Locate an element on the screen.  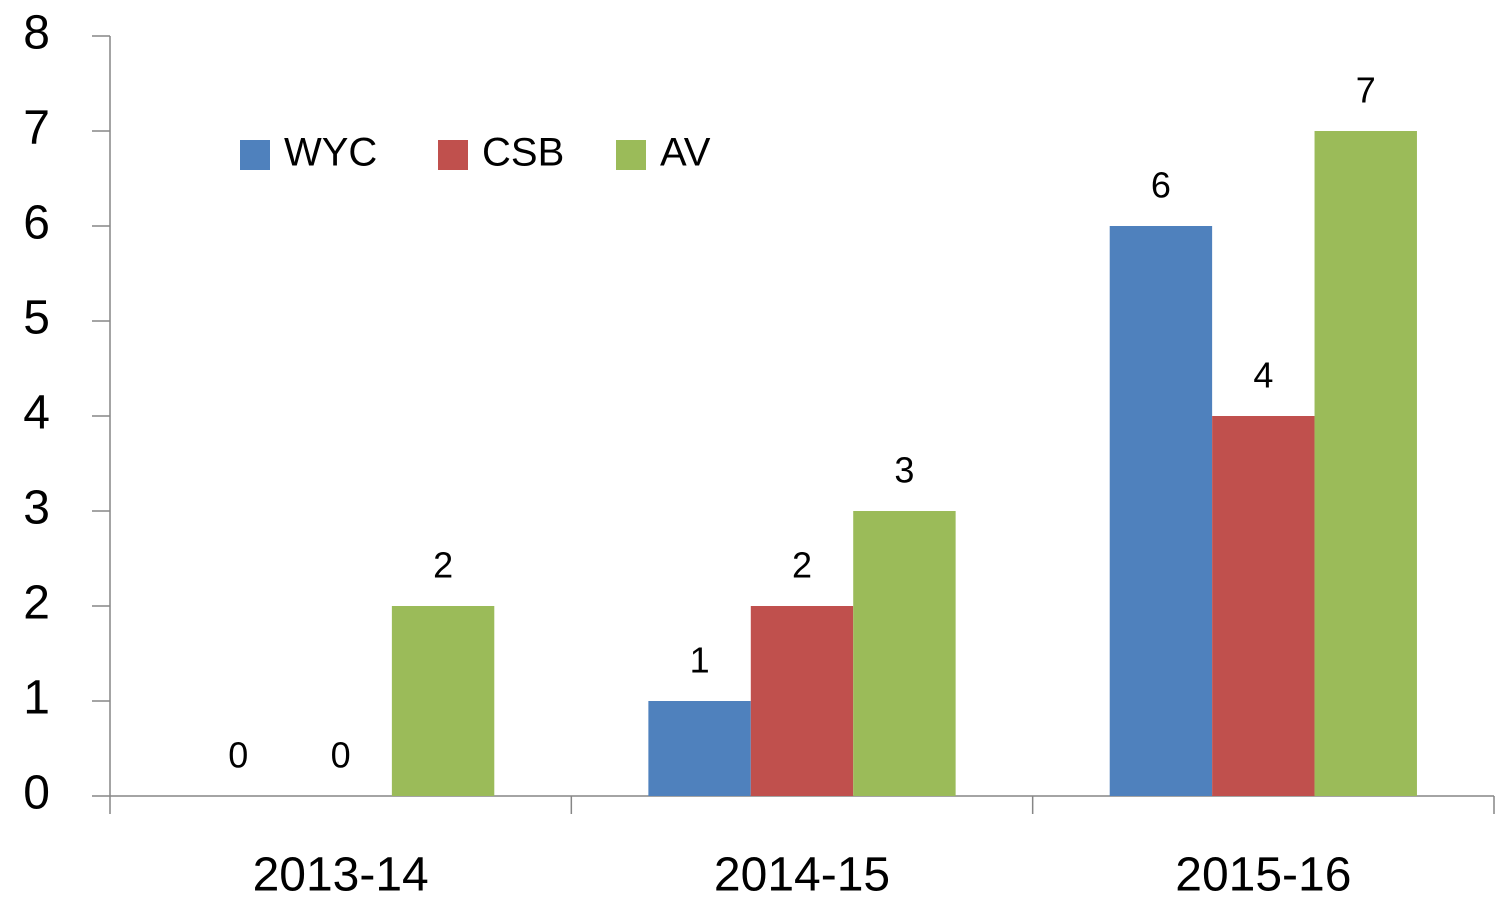
x-tick-label: 2013-14 is located at coordinates (341, 875).